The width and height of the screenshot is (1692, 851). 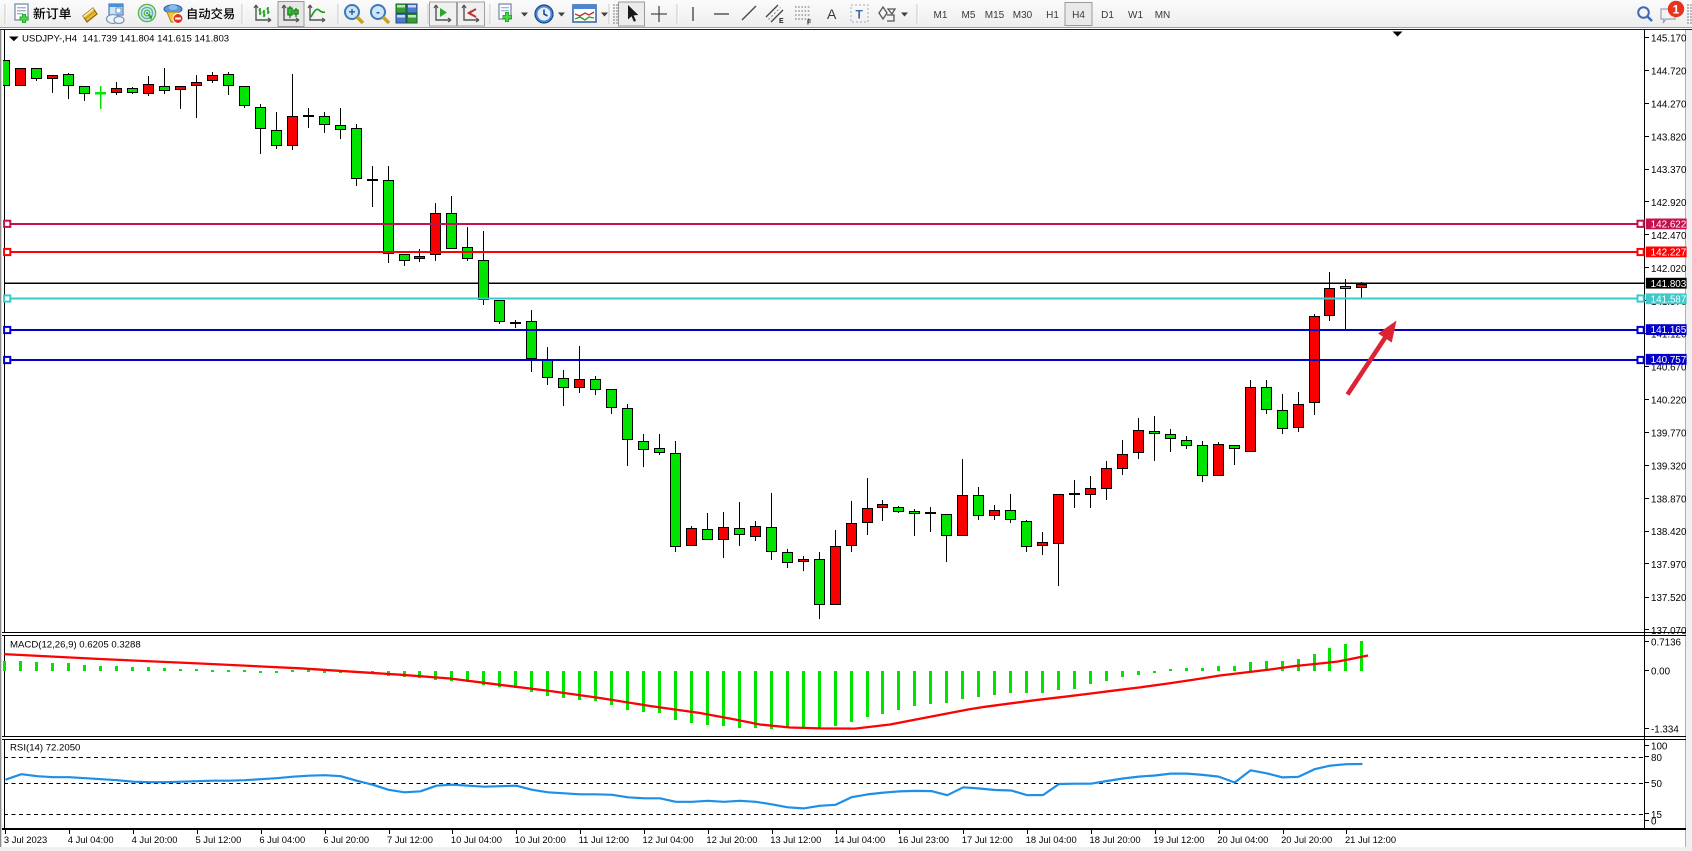 What do you see at coordinates (1669, 360) in the screenshot?
I see `svg-text: 140.757` at bounding box center [1669, 360].